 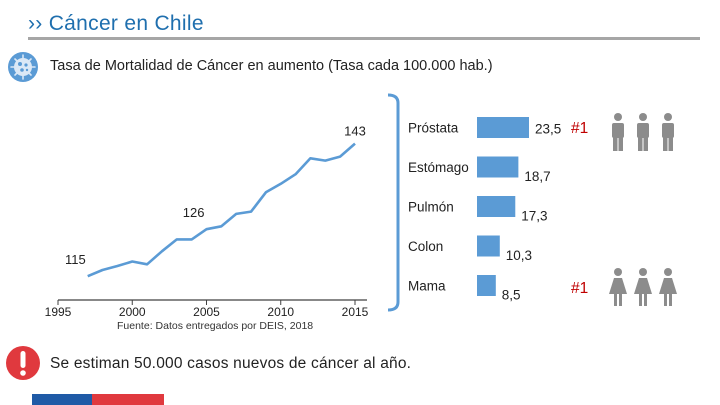 What do you see at coordinates (23, 363) in the screenshot?
I see `exclamation-icon` at bounding box center [23, 363].